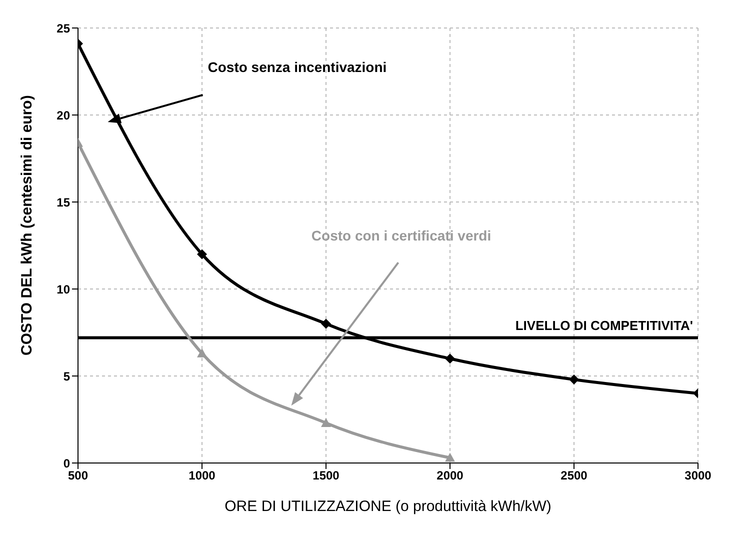 The image size is (740, 537). Describe the element at coordinates (450, 475) in the screenshot. I see `x-tick-label: 2000` at that location.